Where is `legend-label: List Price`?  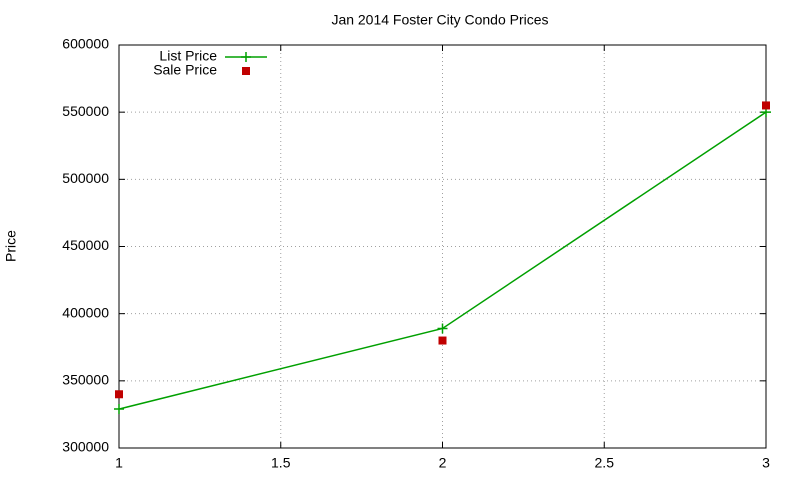 legend-label: List Price is located at coordinates (188, 56).